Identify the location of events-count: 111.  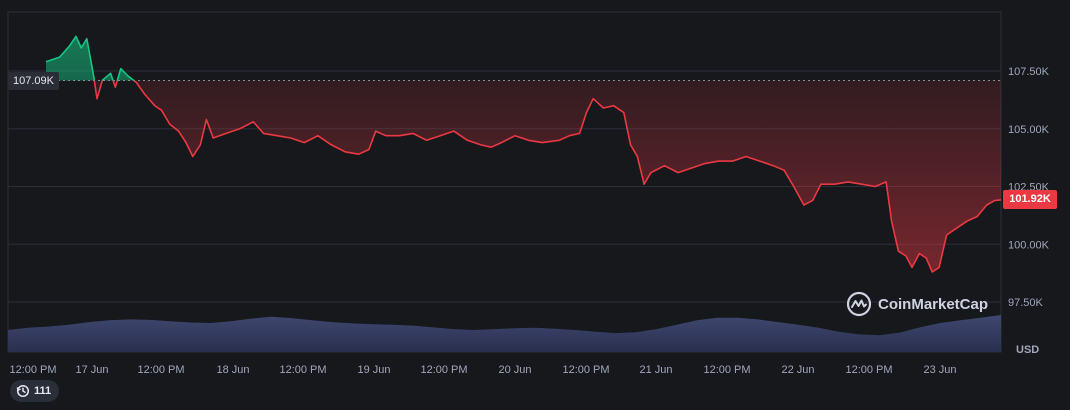
(43, 391).